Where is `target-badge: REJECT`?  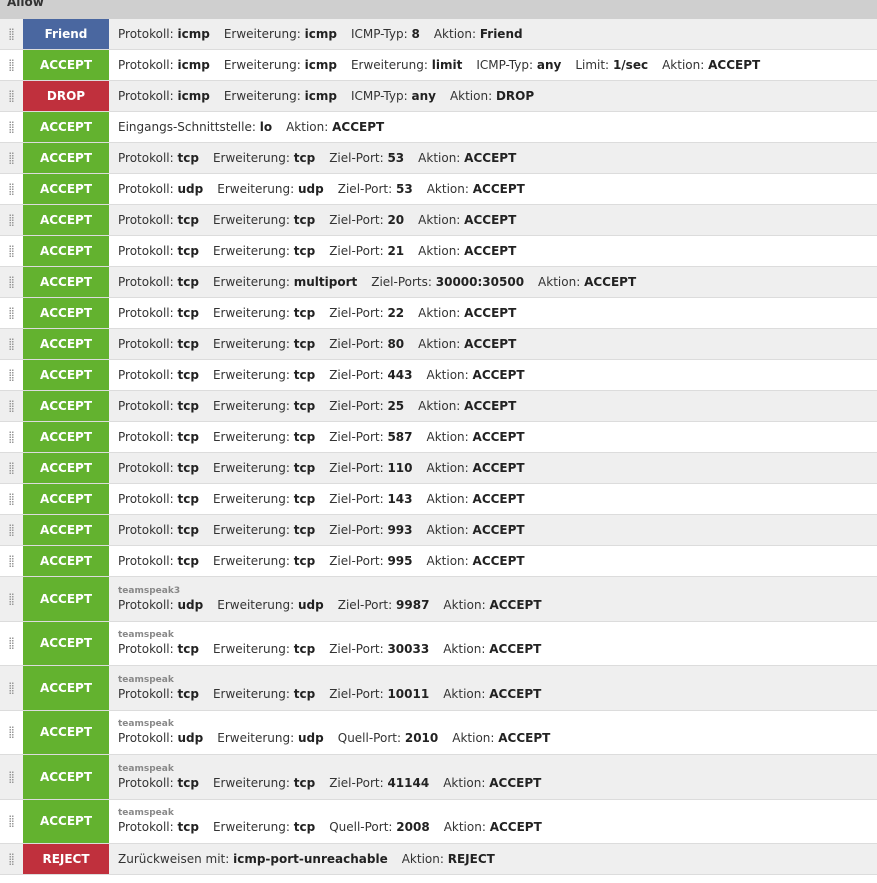
target-badge: REJECT is located at coordinates (66, 859).